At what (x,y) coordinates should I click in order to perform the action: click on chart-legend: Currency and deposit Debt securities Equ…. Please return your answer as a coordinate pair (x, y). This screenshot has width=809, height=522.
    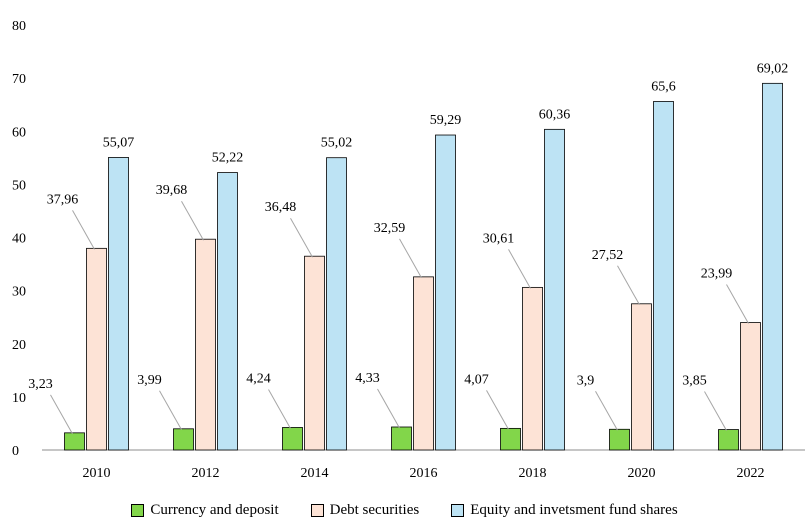
    Looking at the image, I should click on (404, 510).